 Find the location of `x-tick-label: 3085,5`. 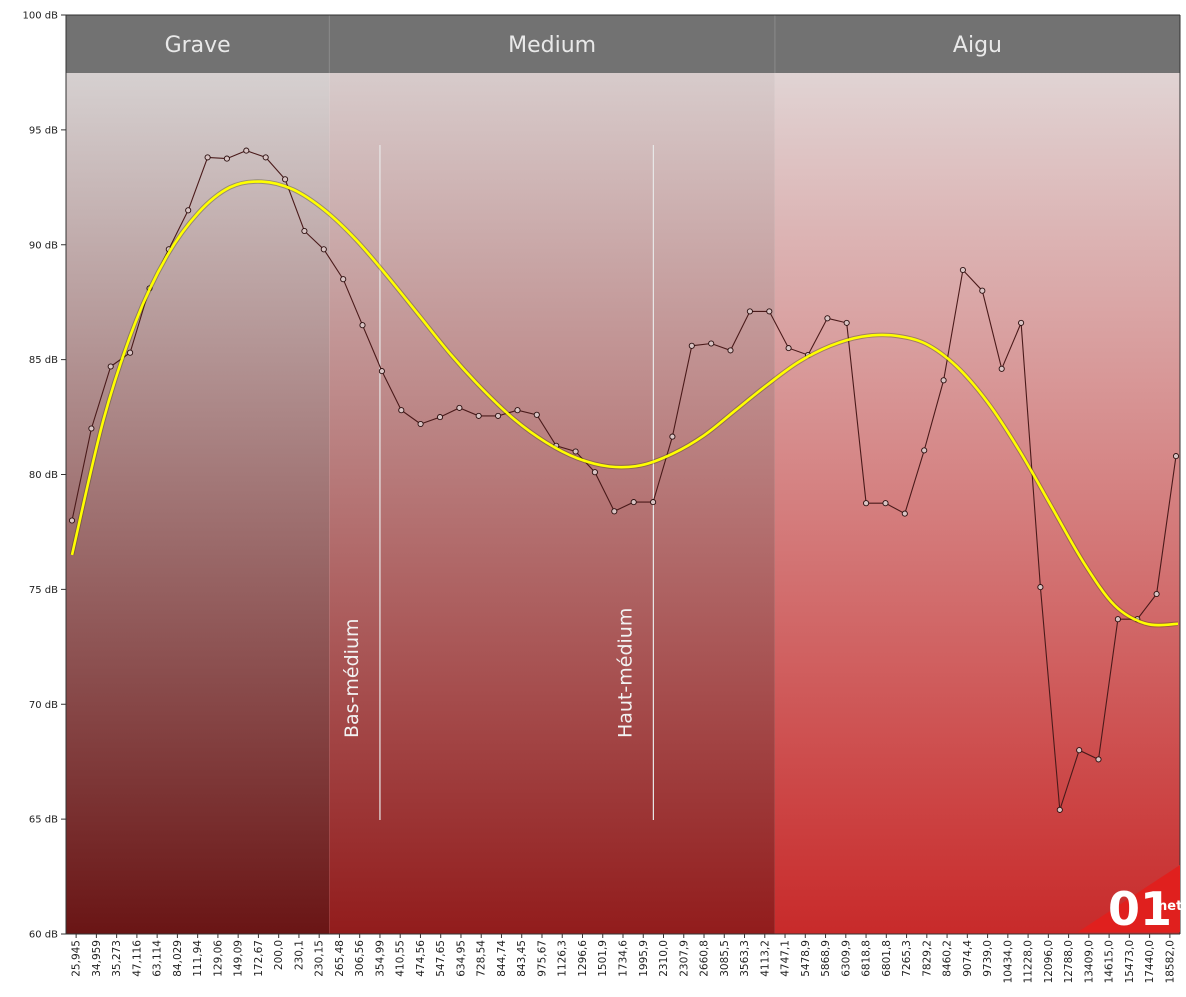

x-tick-label: 3085,5 is located at coordinates (725, 958).